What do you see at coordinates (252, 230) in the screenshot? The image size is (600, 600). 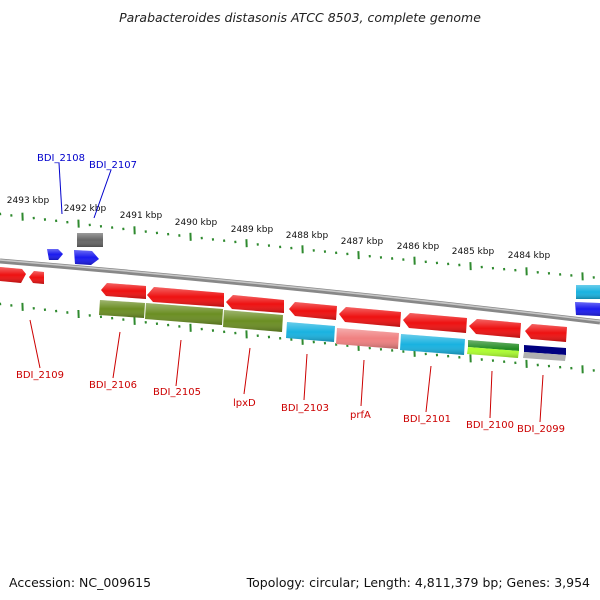 I see `scale-tick-label: 2489 kbp` at bounding box center [252, 230].